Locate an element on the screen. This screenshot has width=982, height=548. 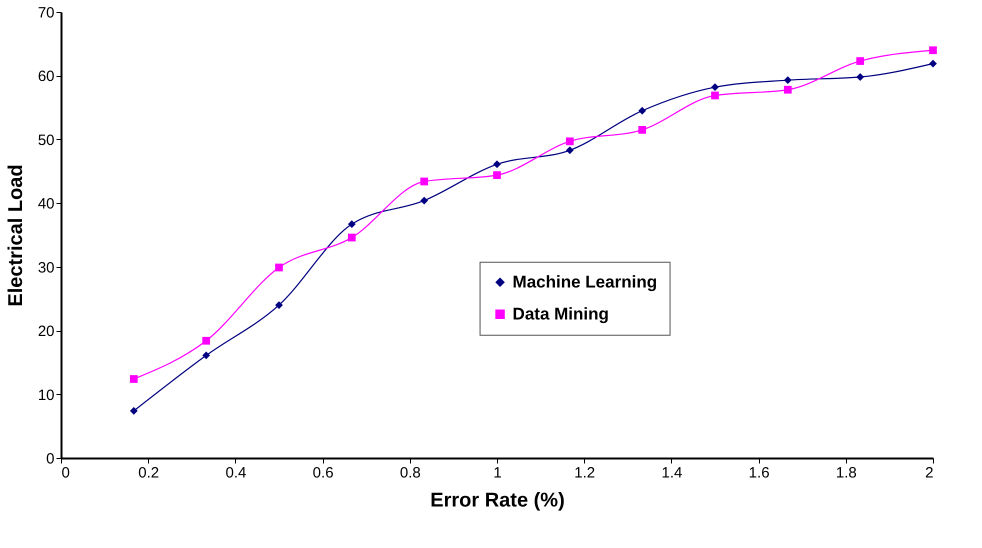
y-tick-label: 60 is located at coordinates (46, 77).